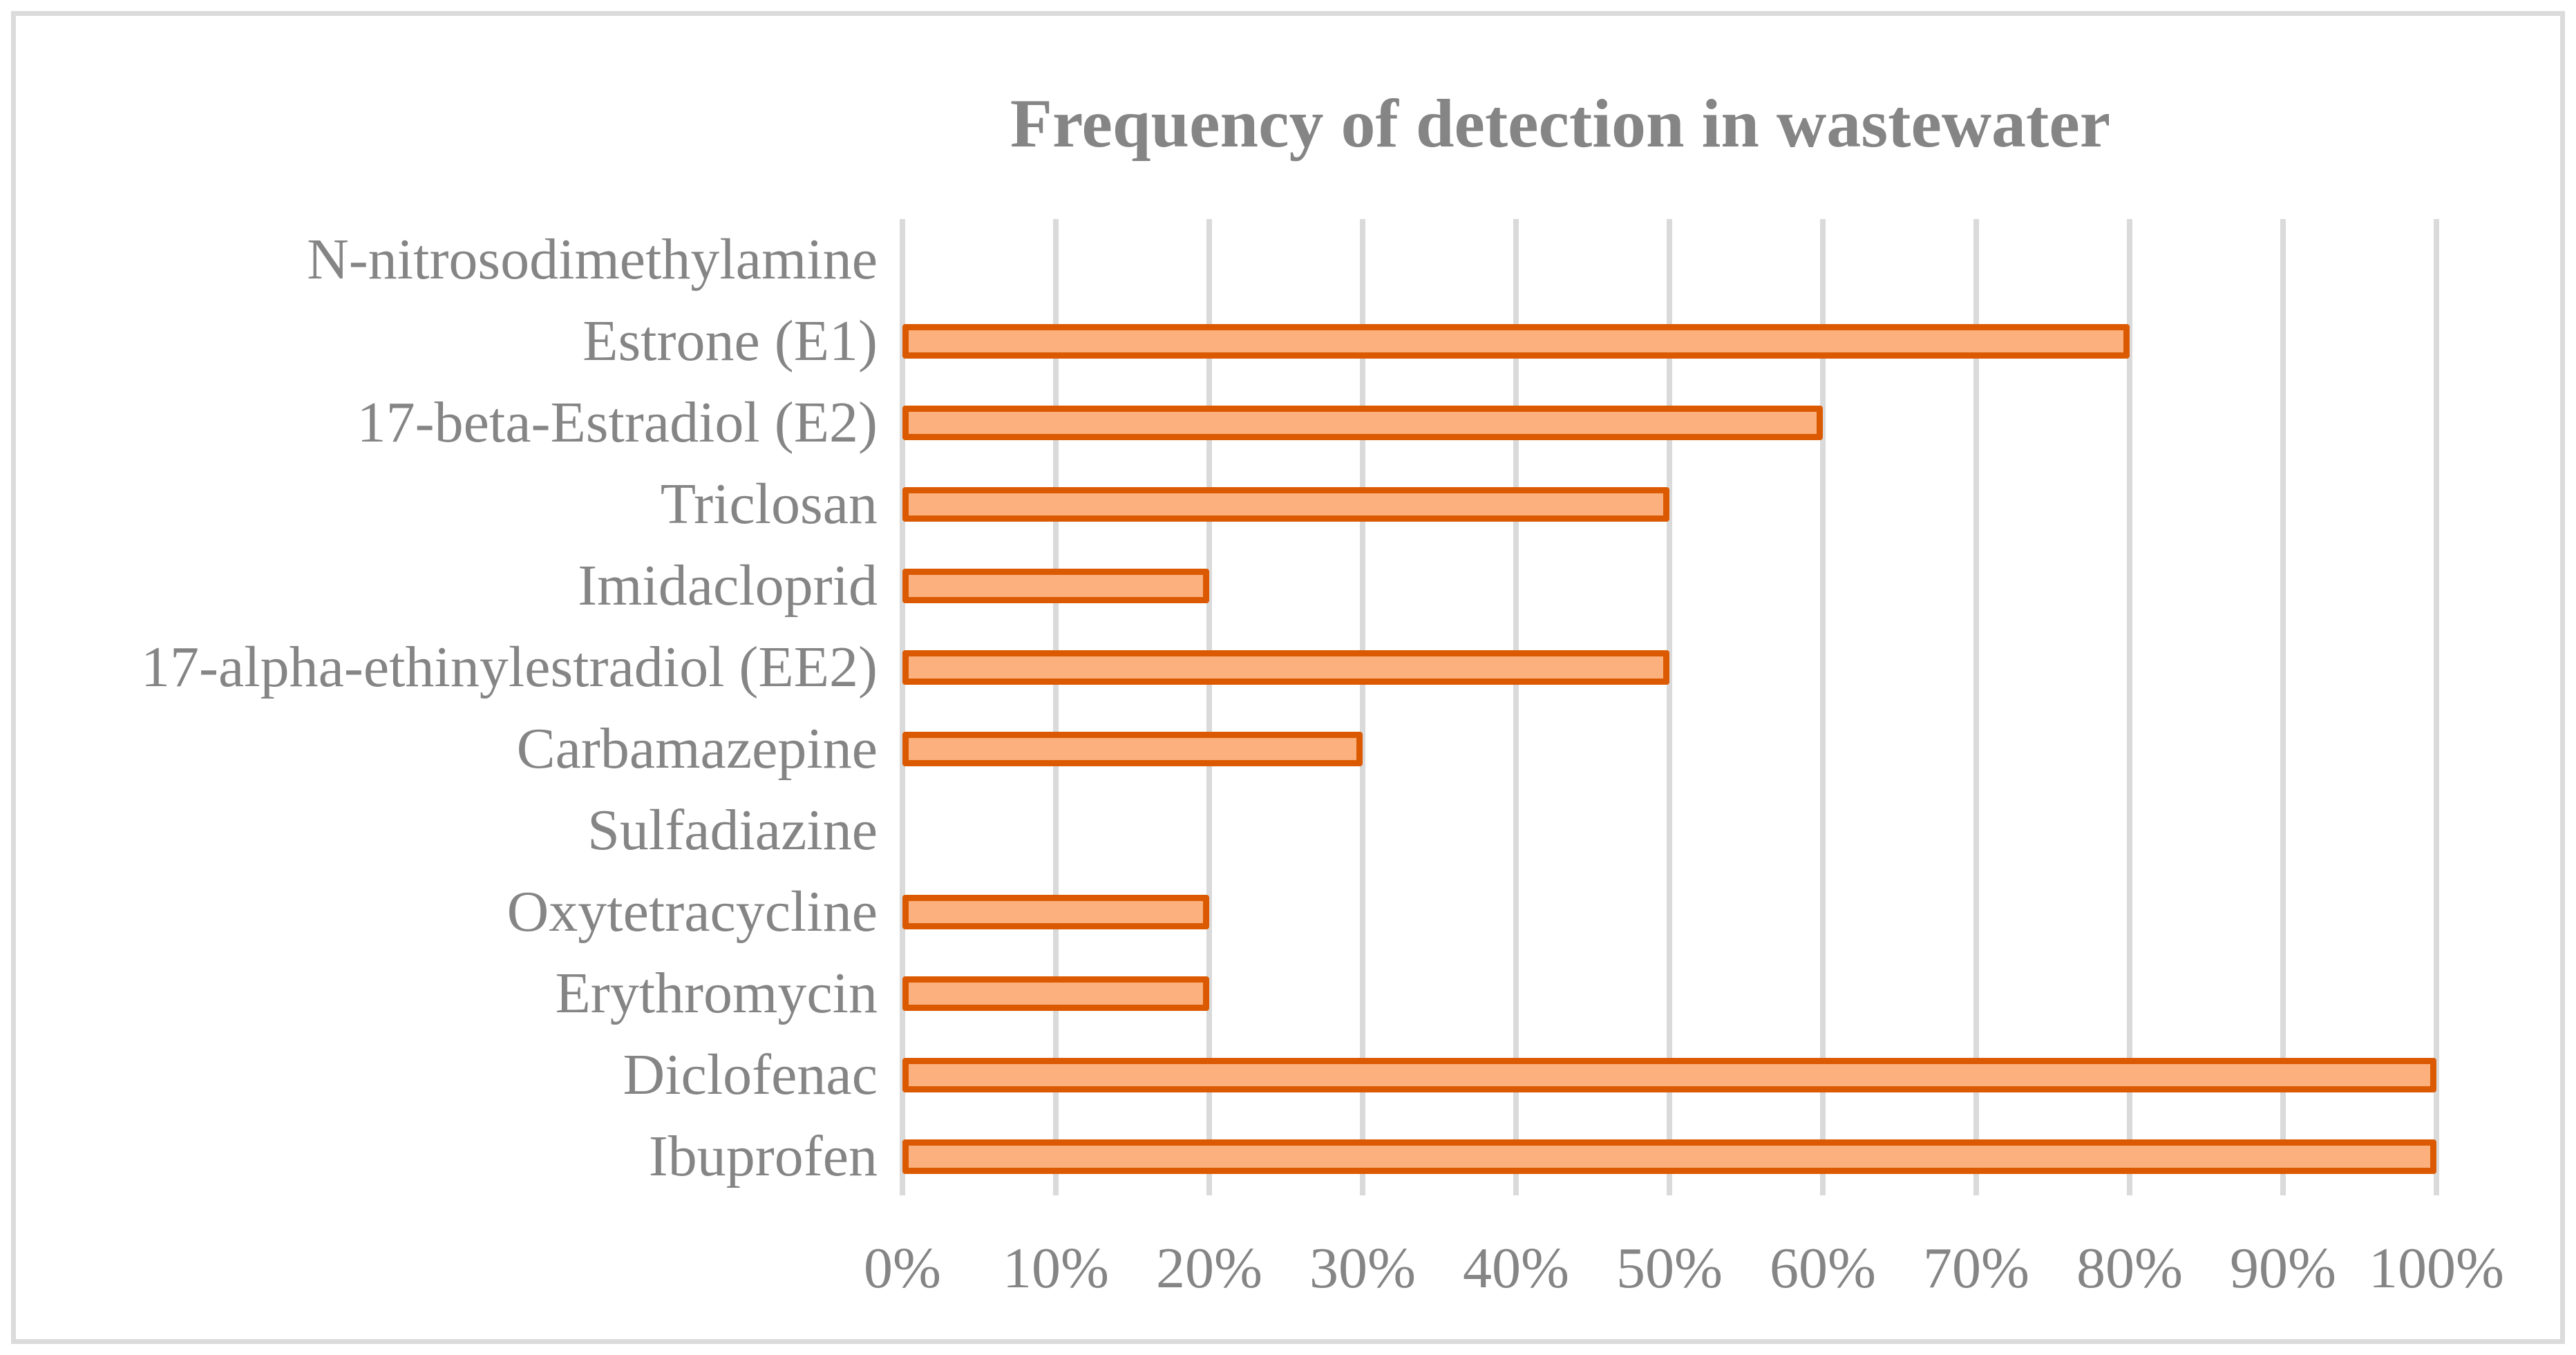 This screenshot has width=2576, height=1355. I want to click on gridline-0%, so click(902, 707).